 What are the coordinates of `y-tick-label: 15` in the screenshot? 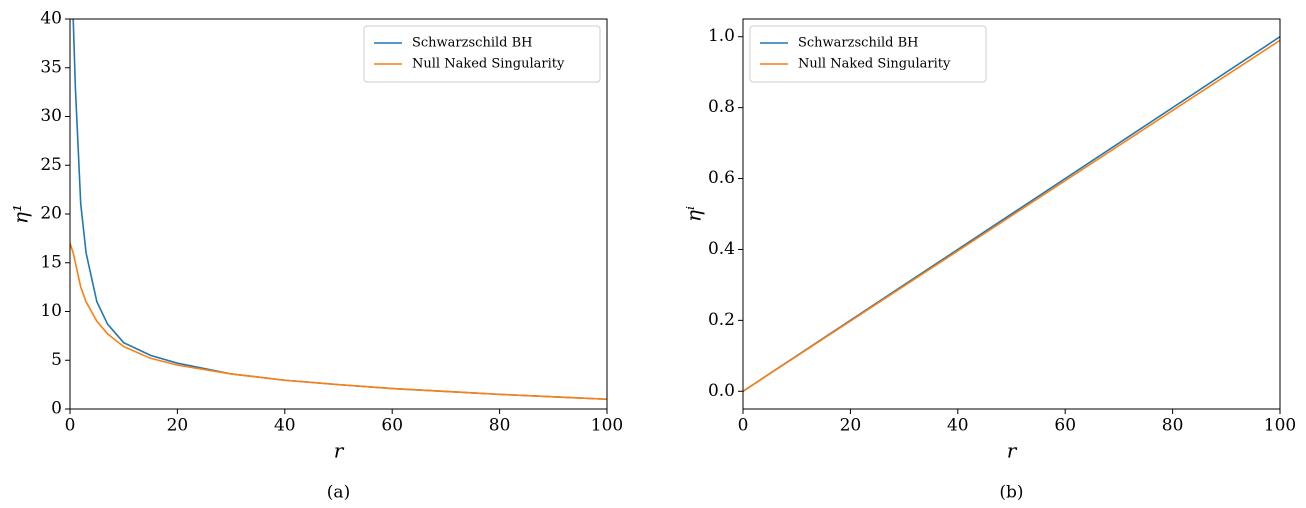 It's located at (51, 262).